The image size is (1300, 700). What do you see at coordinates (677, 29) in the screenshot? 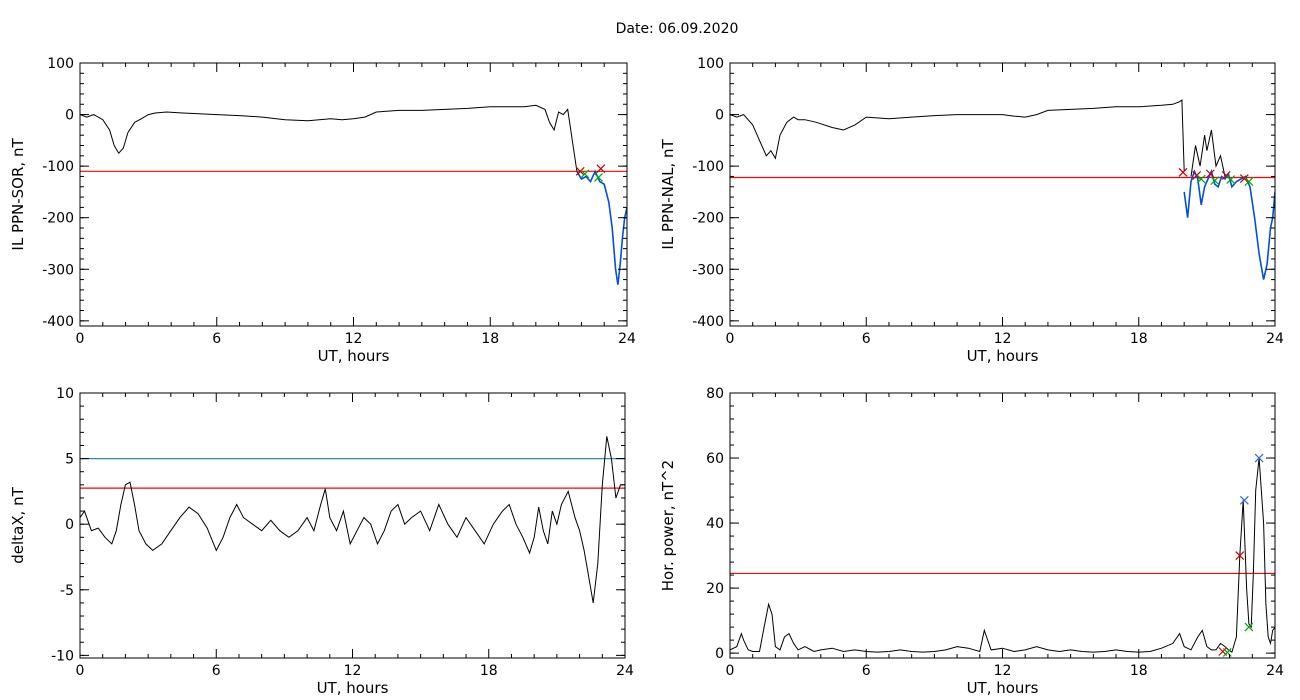
I see `figure-title: Date: 06.09.2020` at bounding box center [677, 29].